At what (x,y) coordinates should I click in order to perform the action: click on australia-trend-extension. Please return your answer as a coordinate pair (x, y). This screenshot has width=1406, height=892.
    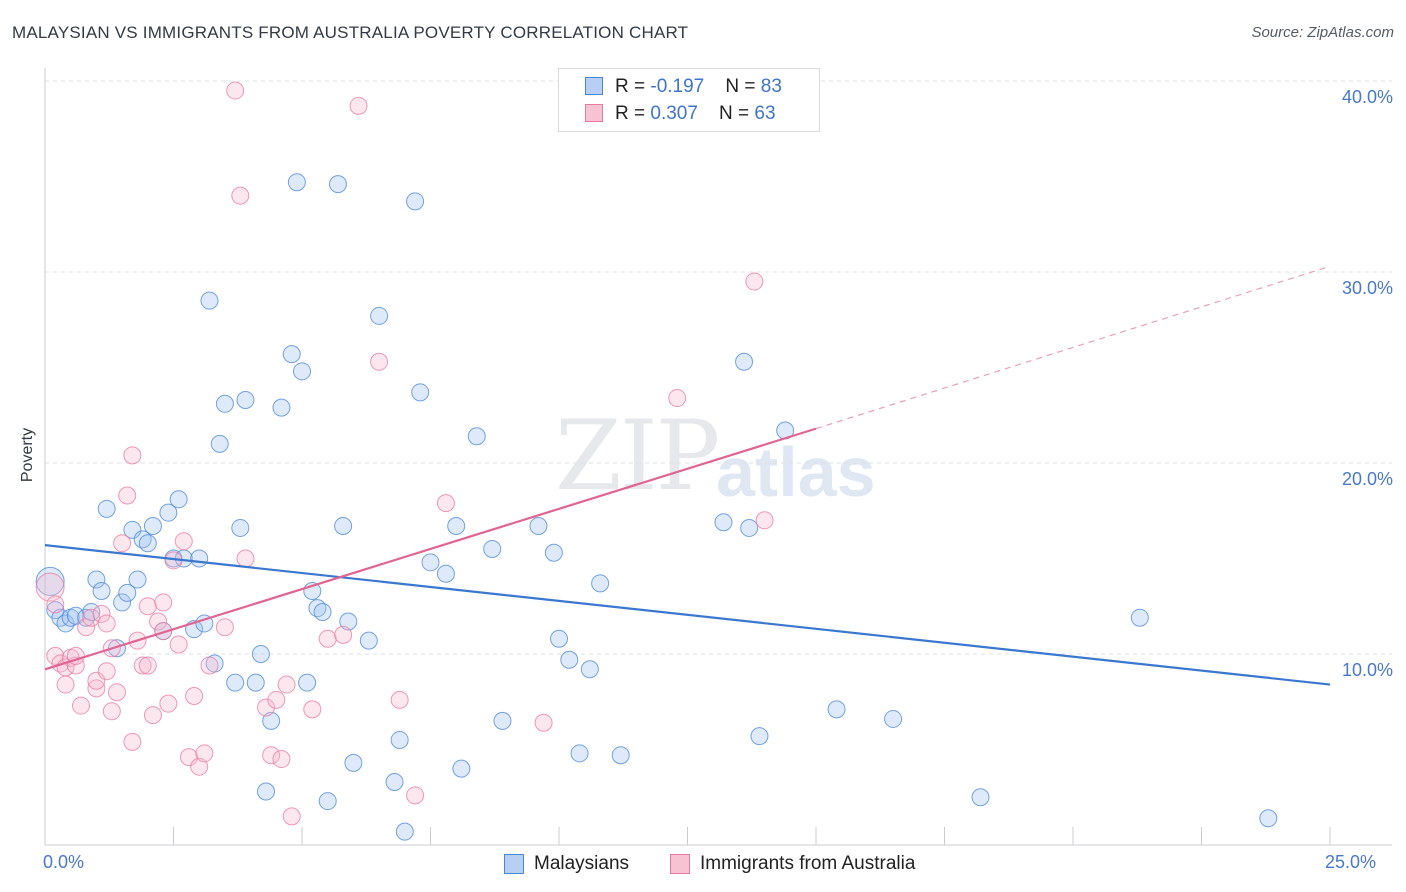
    Looking at the image, I should click on (1073, 347).